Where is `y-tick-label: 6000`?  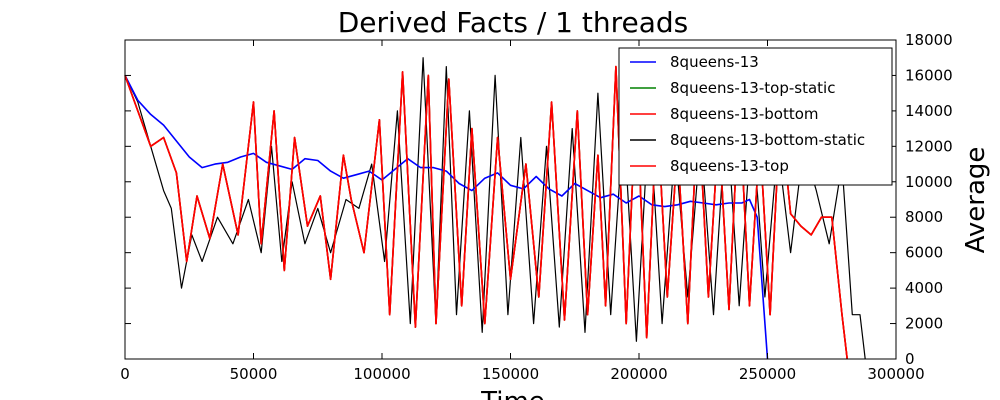
y-tick-label: 6000 is located at coordinates (924, 253).